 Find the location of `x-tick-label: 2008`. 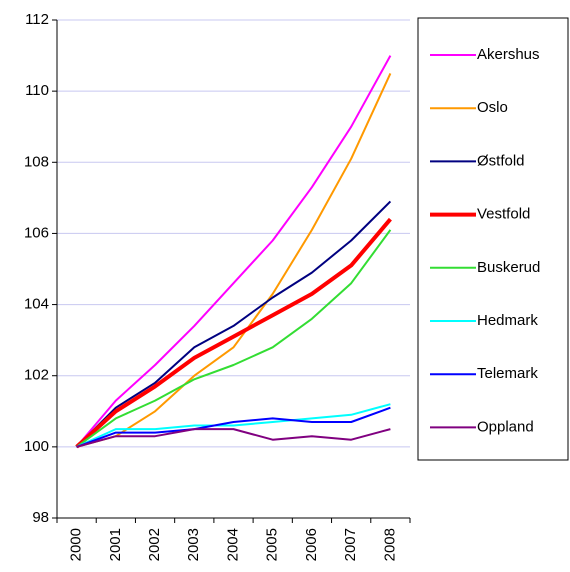

x-tick-label: 2008 is located at coordinates (389, 544).